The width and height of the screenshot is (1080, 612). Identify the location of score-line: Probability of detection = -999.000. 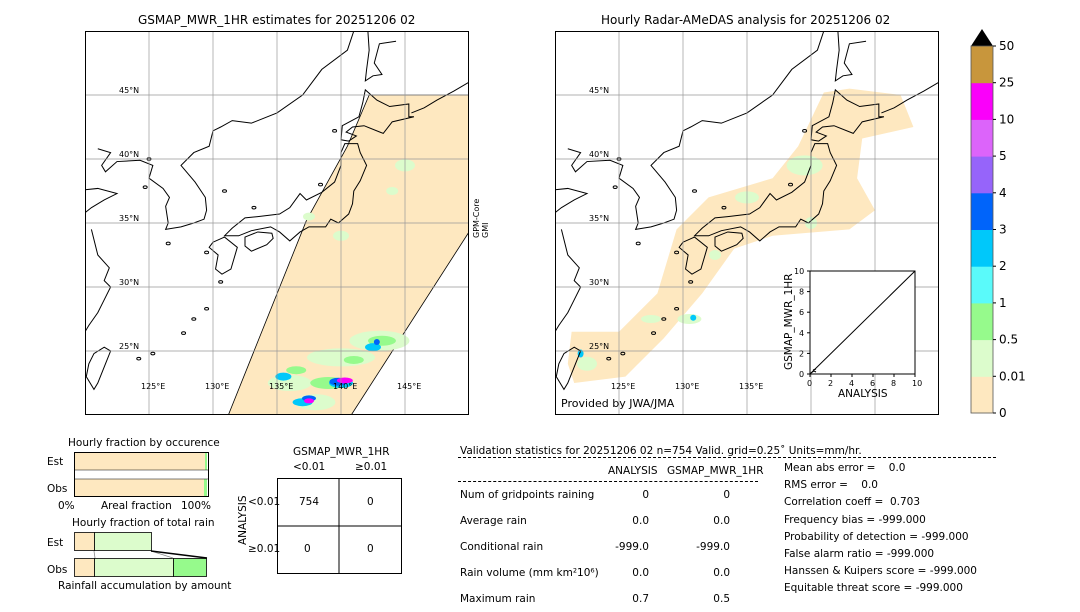
(876, 536).